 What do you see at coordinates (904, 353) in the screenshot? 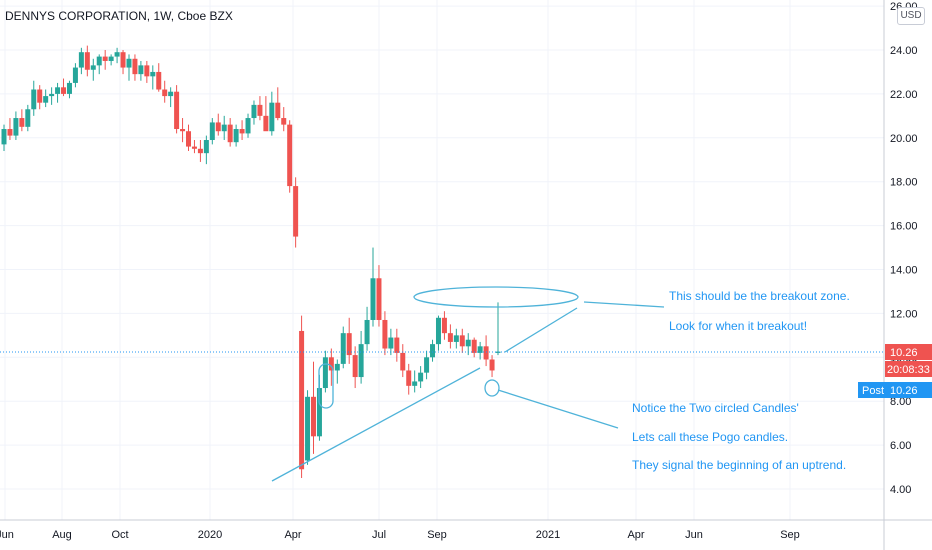
I see `last-price-label: 10.26` at bounding box center [904, 353].